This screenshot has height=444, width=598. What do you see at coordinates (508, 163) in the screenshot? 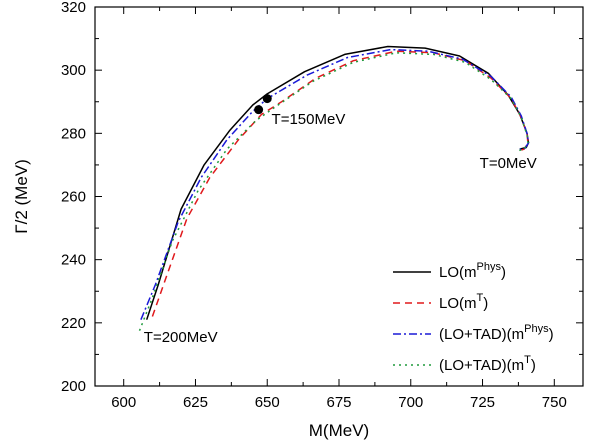
I see `annotation-label: T=0MeV` at bounding box center [508, 163].